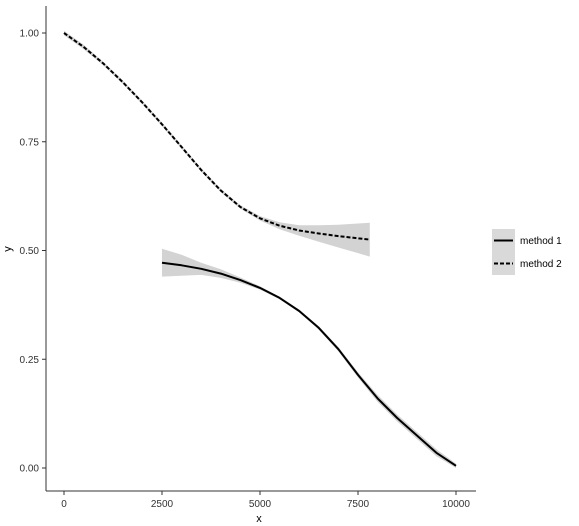 Image resolution: width=579 pixels, height=526 pixels. Describe the element at coordinates (358, 504) in the screenshot. I see `x-tick-label: 7500` at that location.